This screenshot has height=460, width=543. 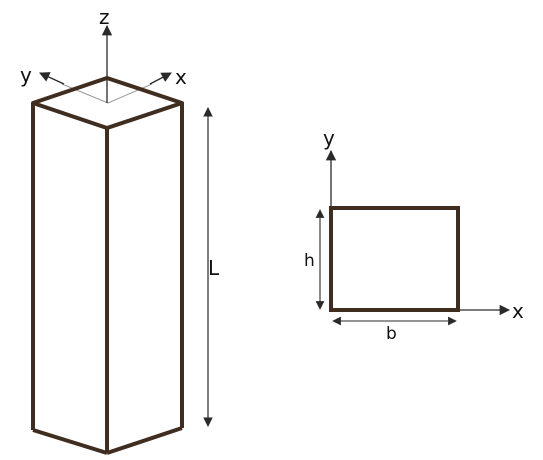 I want to click on y-axis-arrow, so click(x=52, y=78).